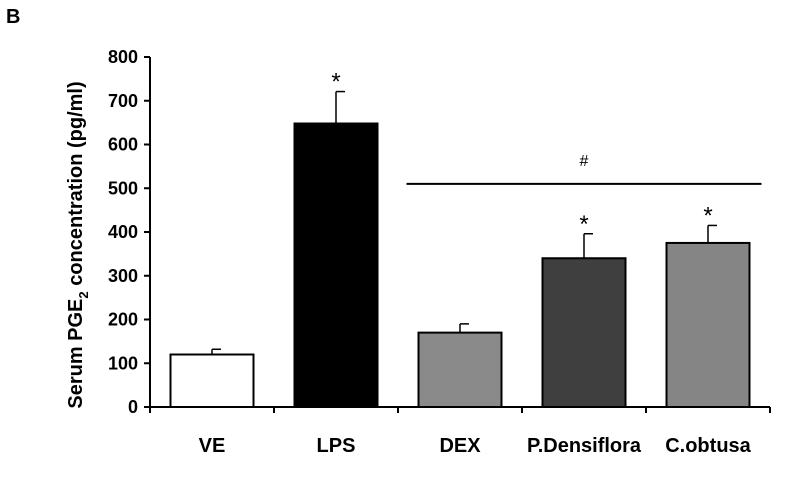  What do you see at coordinates (584, 446) in the screenshot?
I see `x-category-label: P.Densiflora` at bounding box center [584, 446].